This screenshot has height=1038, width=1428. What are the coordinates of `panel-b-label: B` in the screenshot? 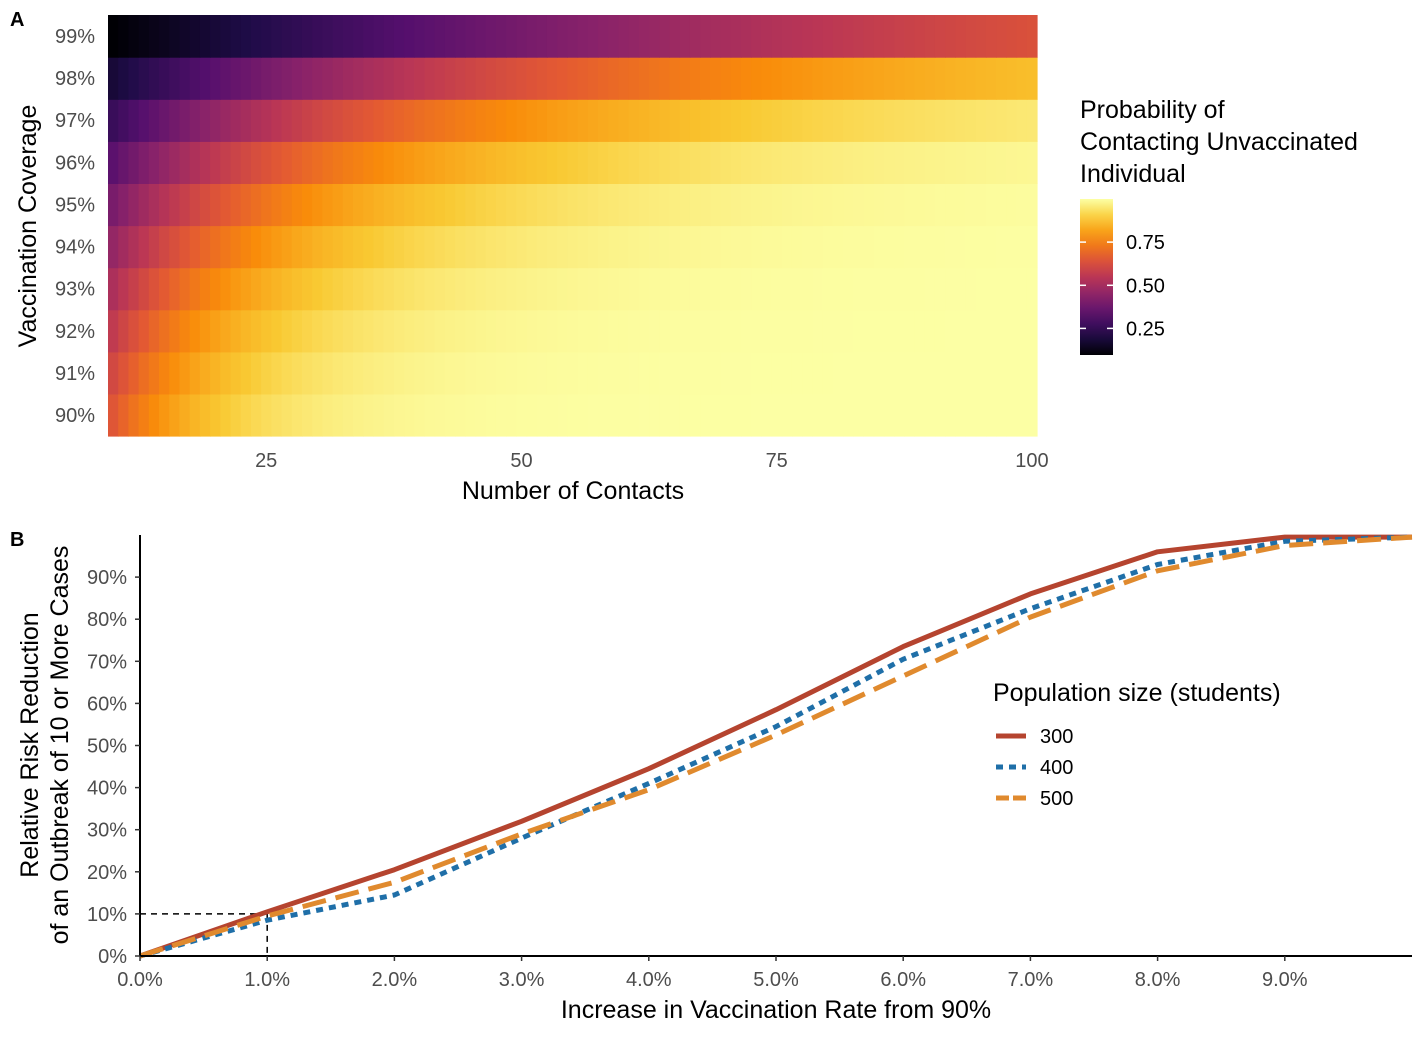 It's located at (17, 540).